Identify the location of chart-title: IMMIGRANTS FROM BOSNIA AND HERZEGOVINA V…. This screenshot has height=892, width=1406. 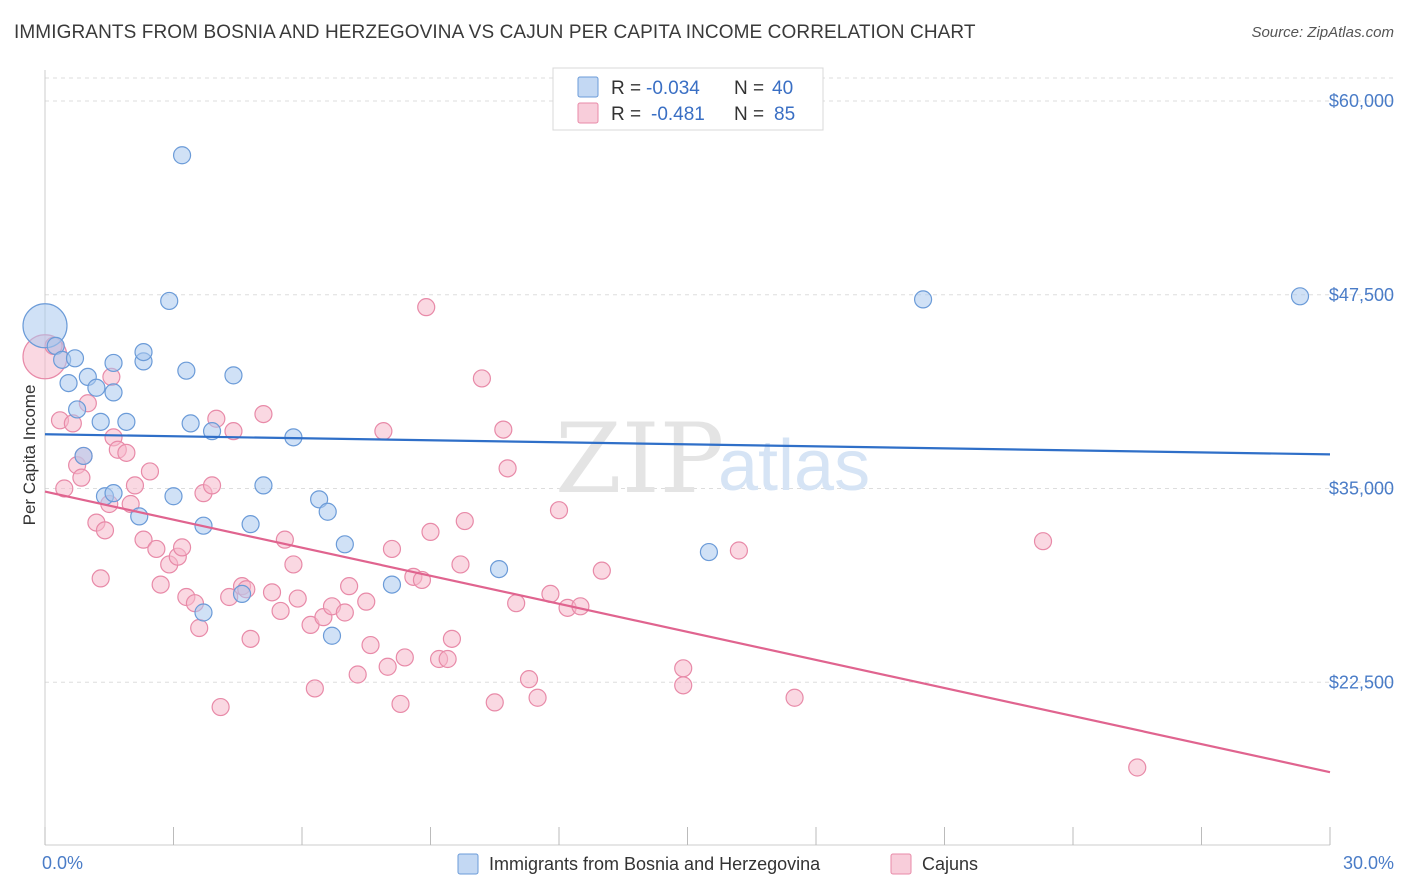
(495, 32).